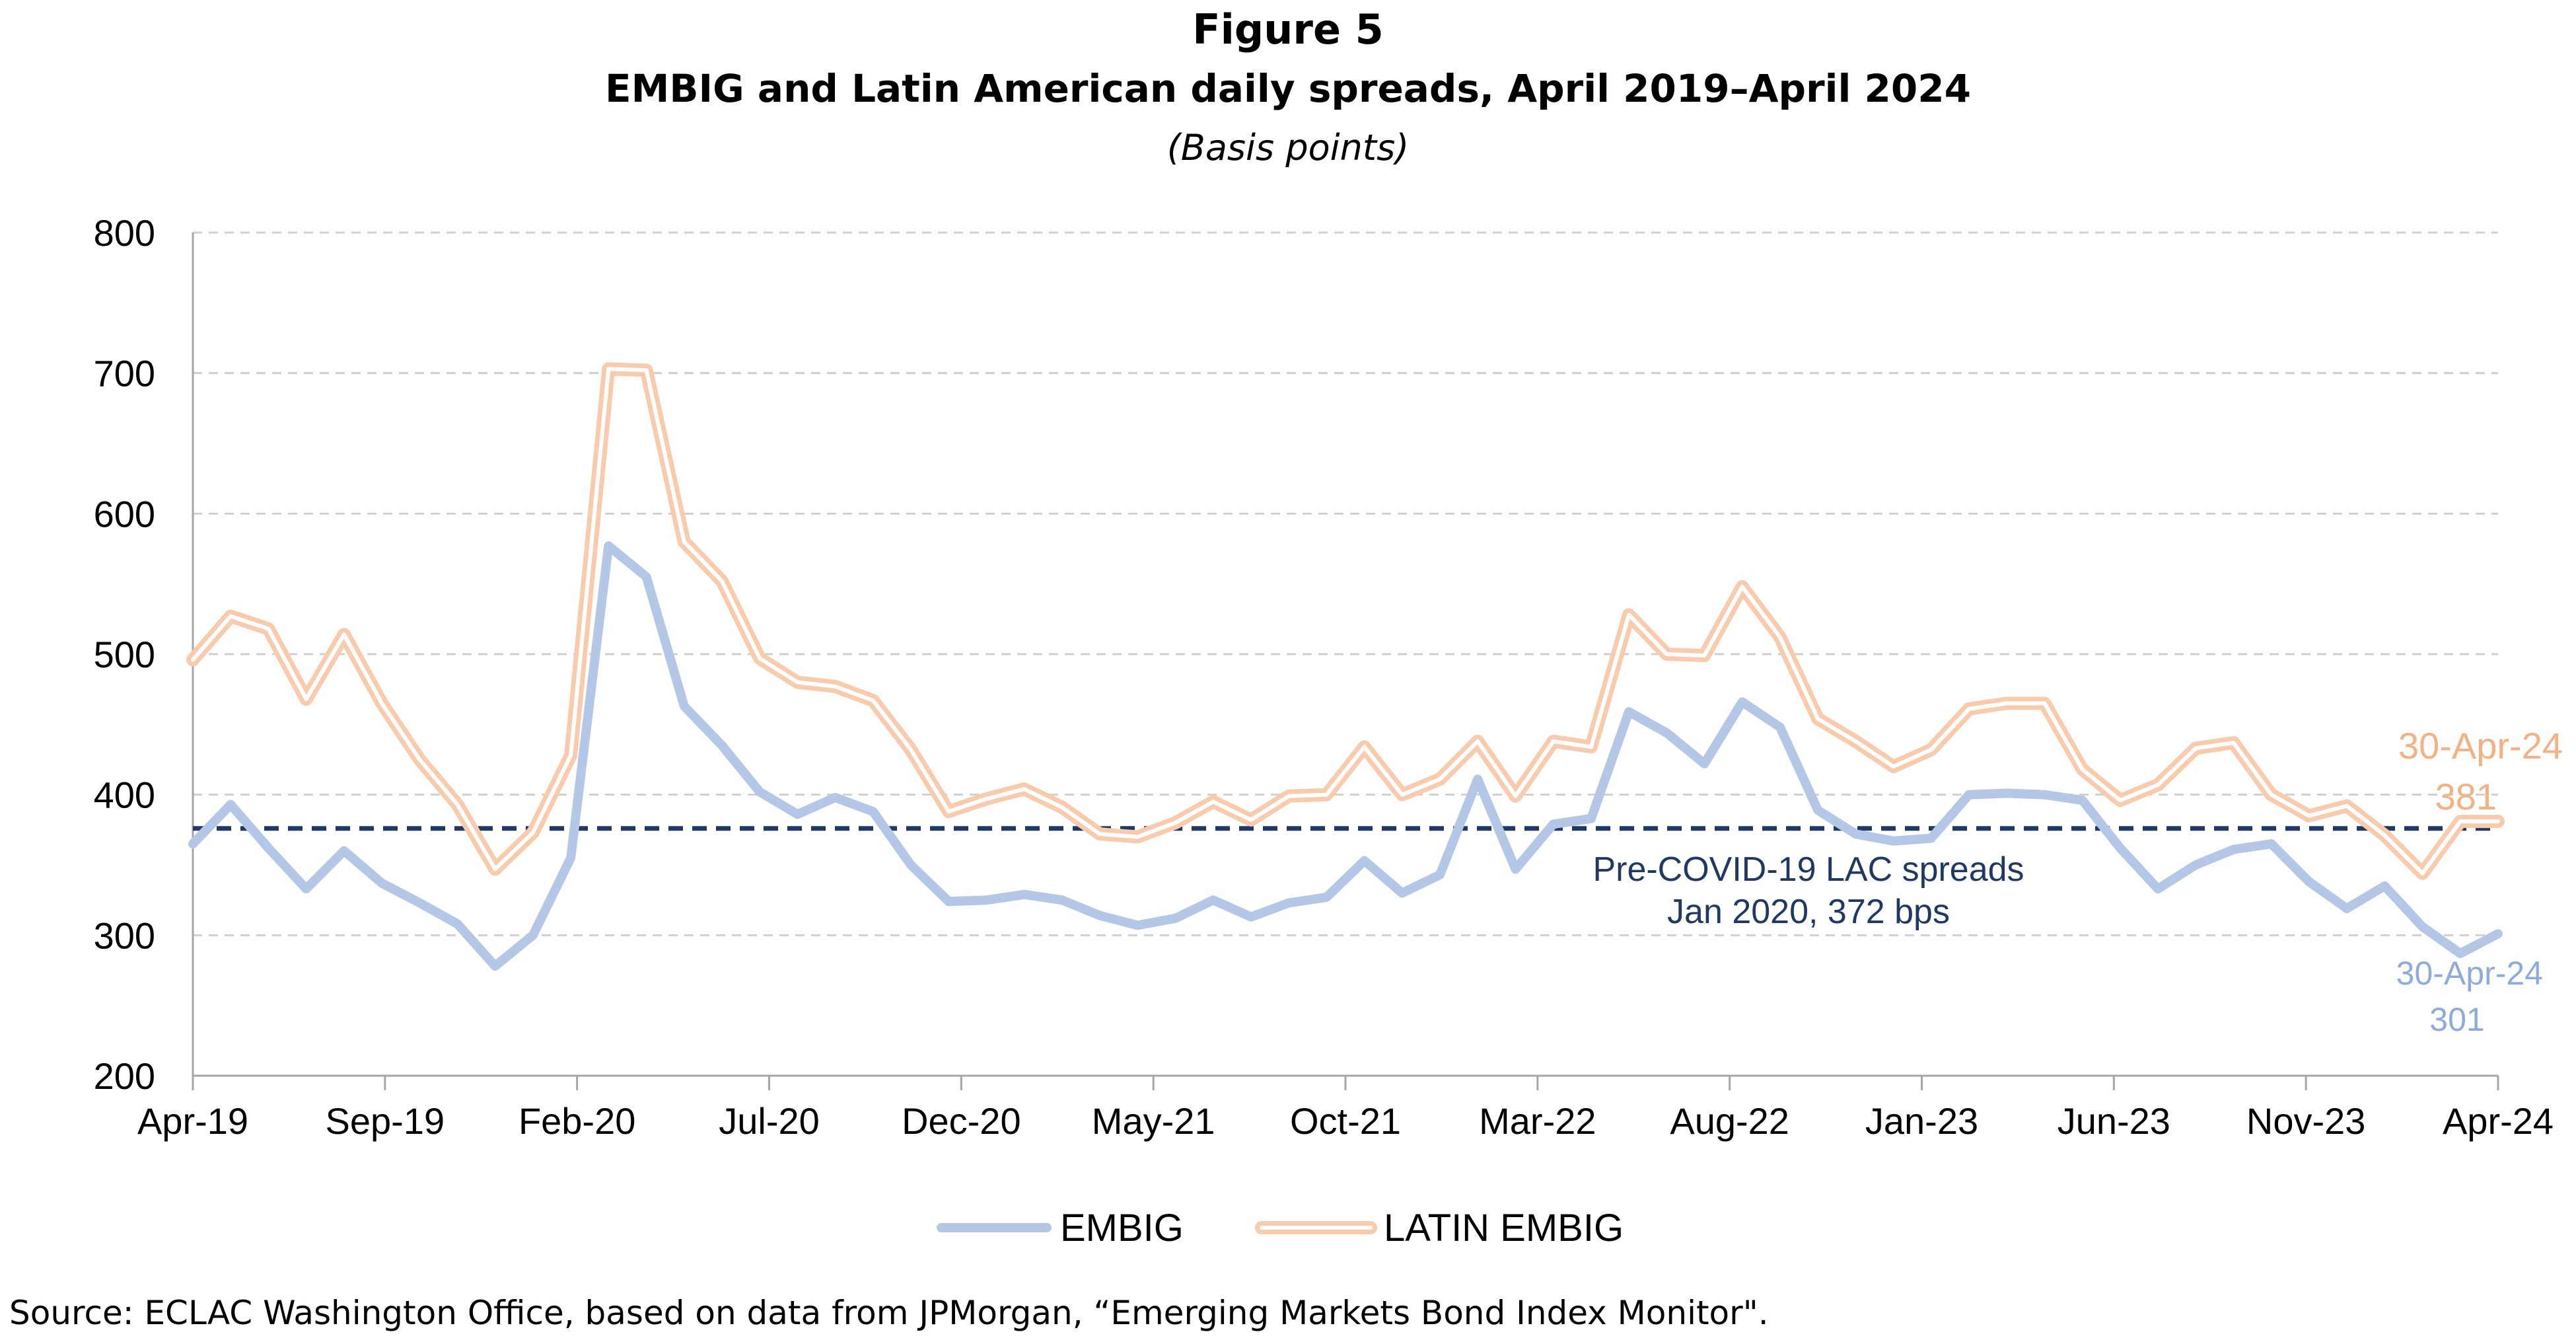 The width and height of the screenshot is (2576, 1342). Describe the element at coordinates (2480, 746) in the screenshot. I see `annotation-latin-date: 30-Apr-24` at that location.